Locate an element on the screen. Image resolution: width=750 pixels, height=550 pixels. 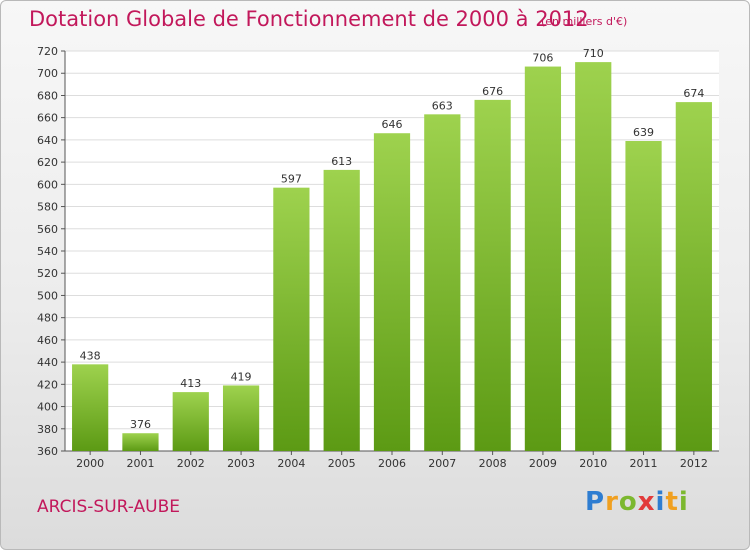
logo-letter: t is located at coordinates (672, 502).